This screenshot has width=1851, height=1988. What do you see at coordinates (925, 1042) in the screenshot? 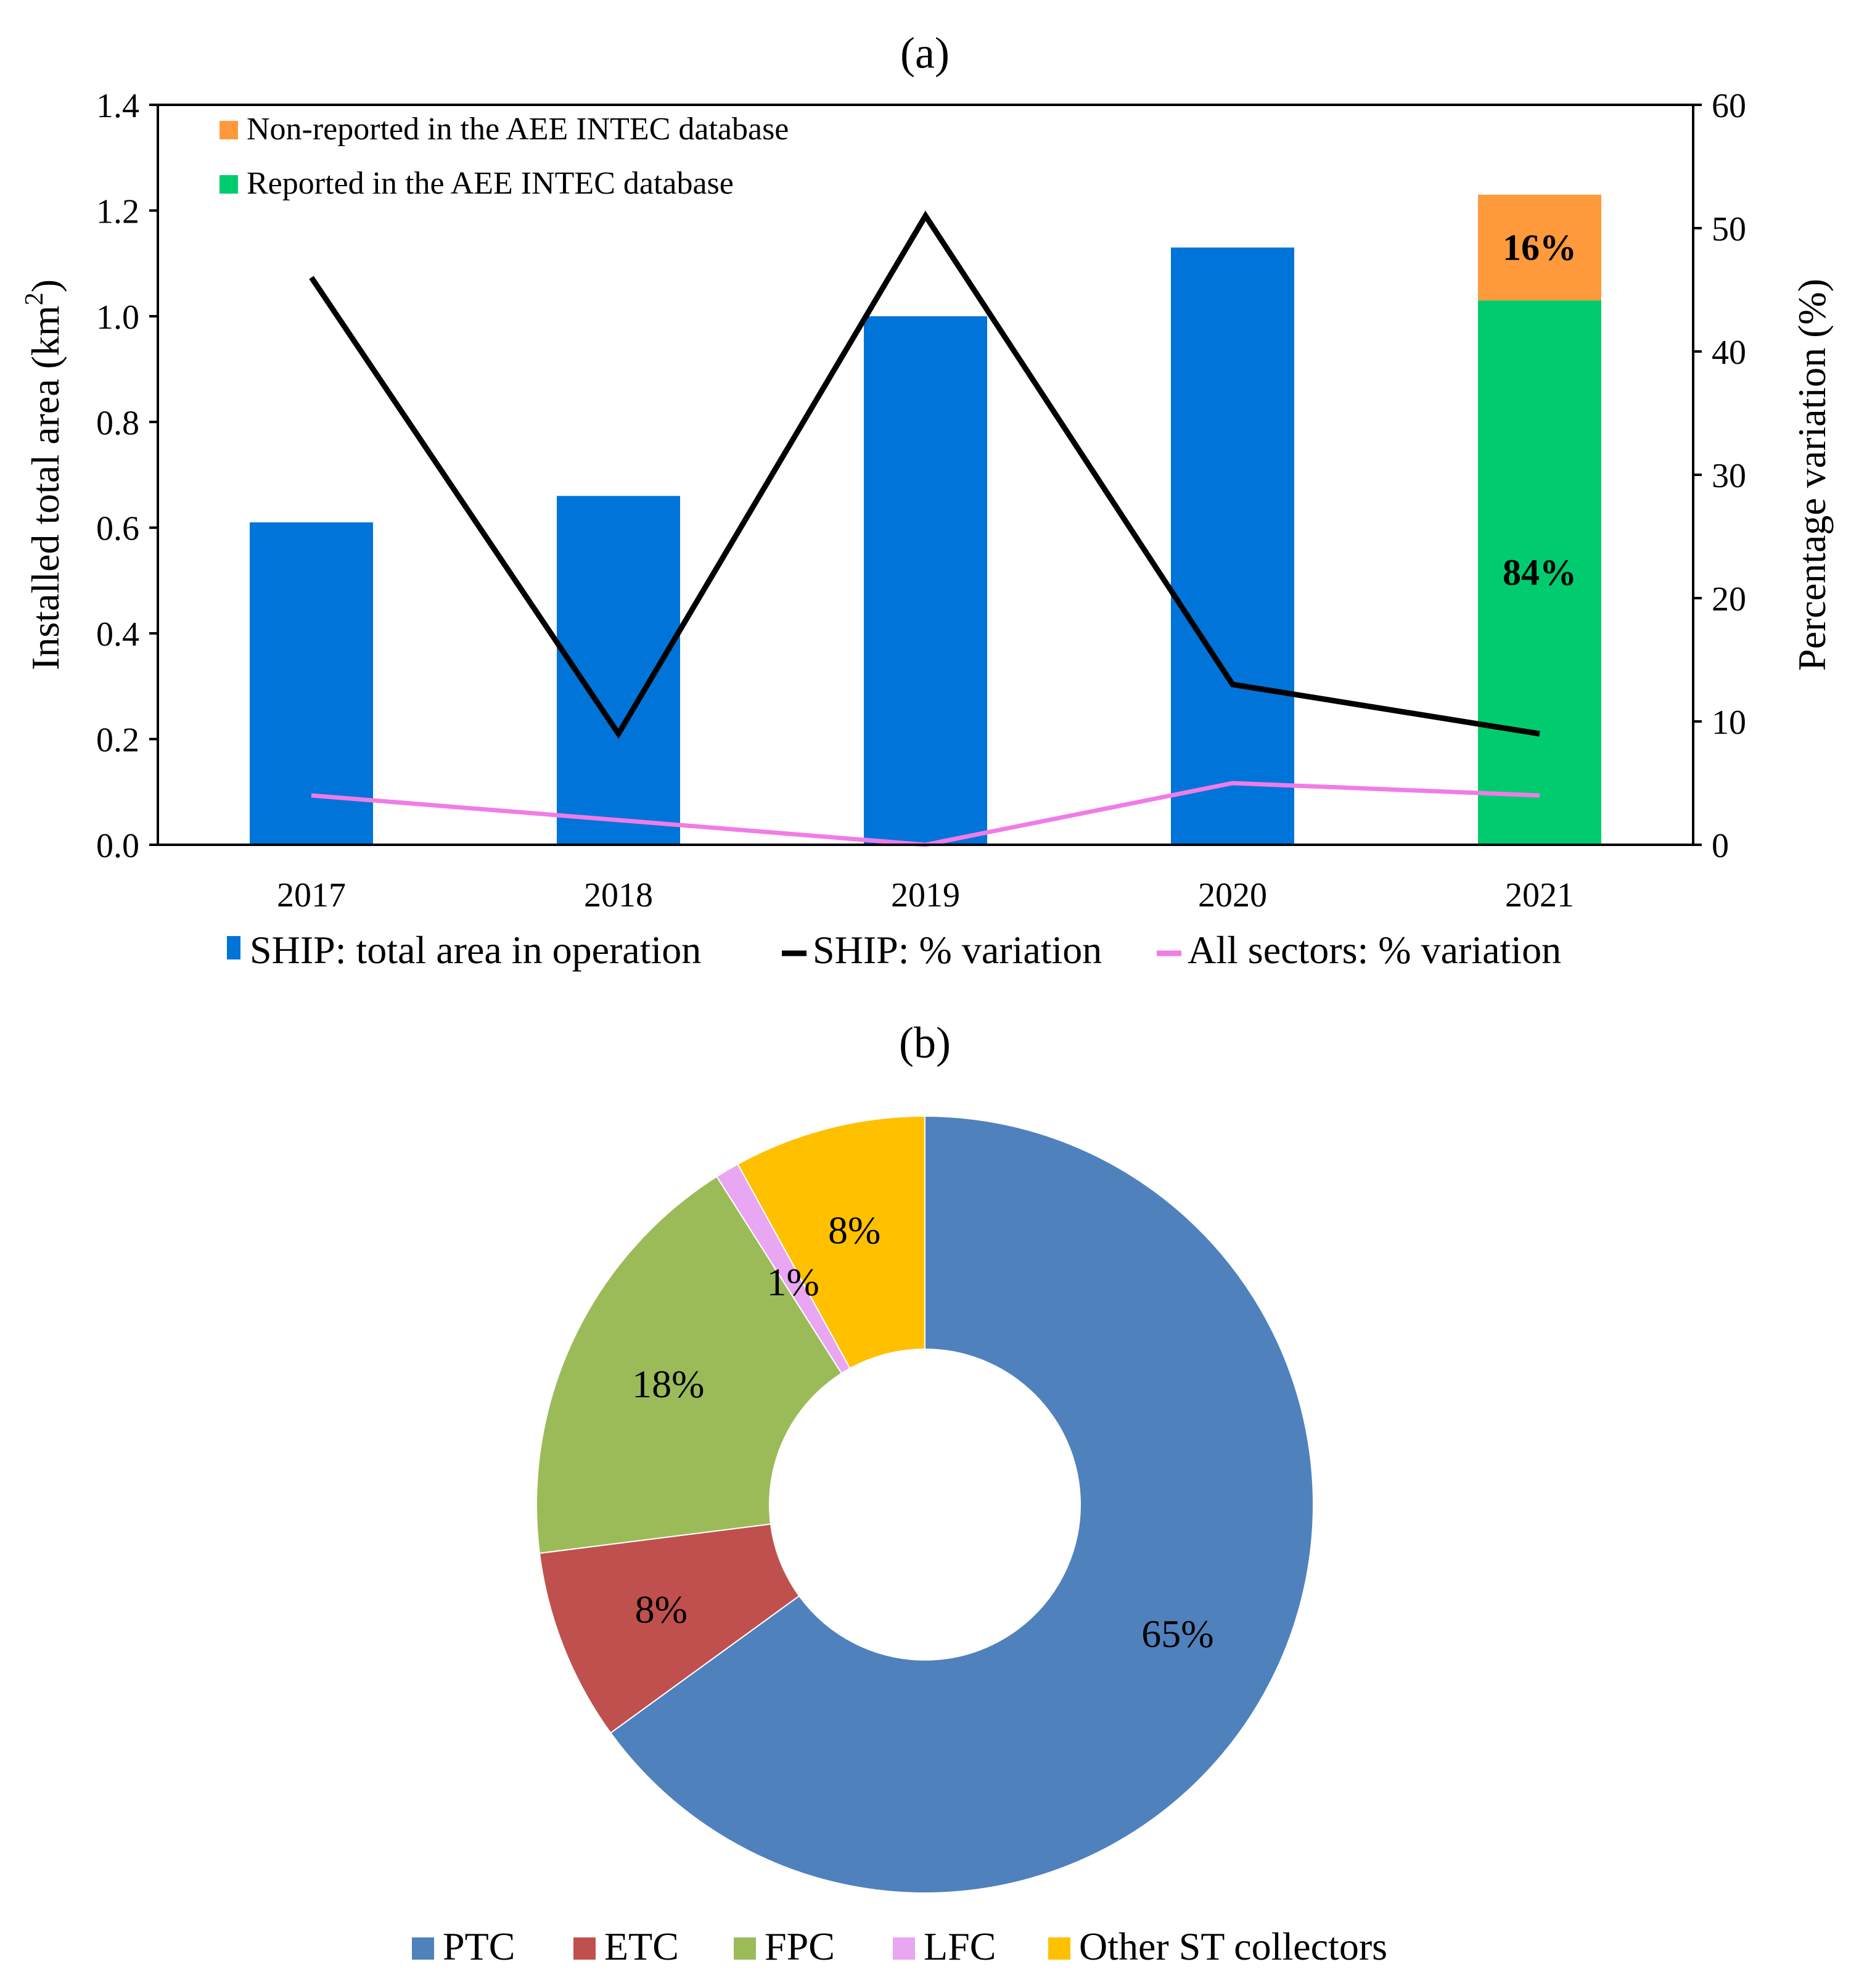
I see `panel-b-label: (b)` at bounding box center [925, 1042].